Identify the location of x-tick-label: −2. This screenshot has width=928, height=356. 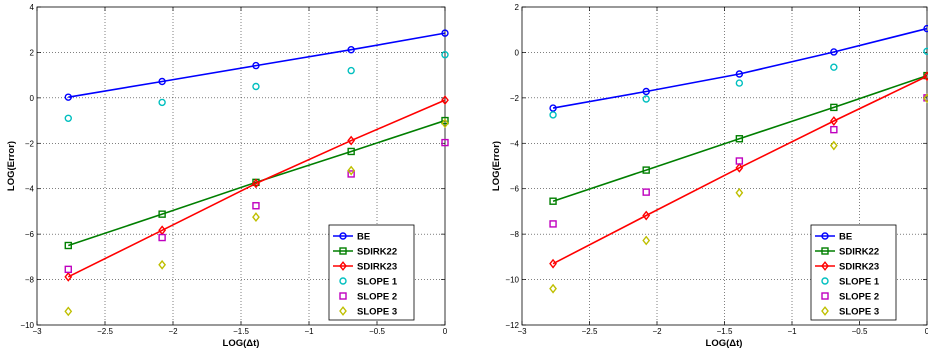
(657, 331).